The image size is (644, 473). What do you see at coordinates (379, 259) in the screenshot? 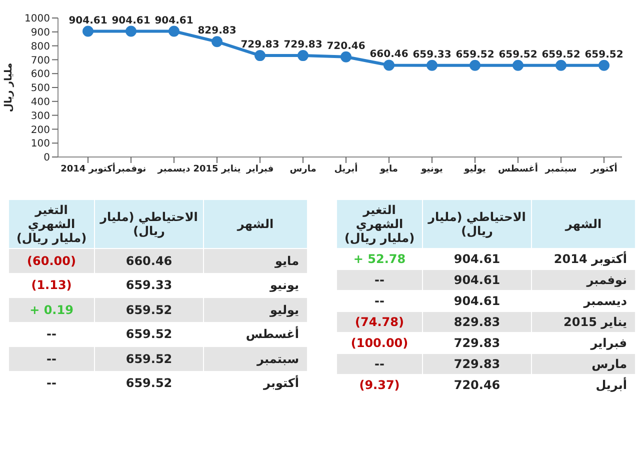
I see `text: 52.78 +` at bounding box center [379, 259].